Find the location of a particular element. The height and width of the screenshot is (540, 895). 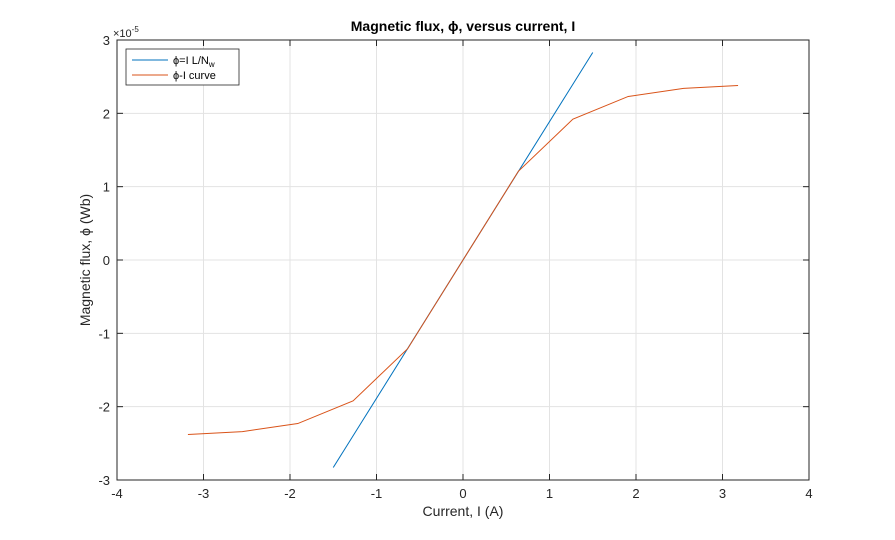

y-tick-label: 2 is located at coordinates (106, 113).